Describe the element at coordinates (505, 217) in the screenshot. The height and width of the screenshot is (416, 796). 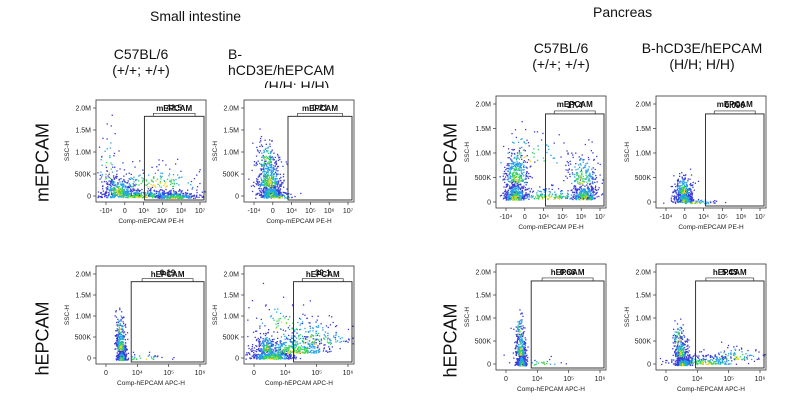
I see `x-tick-label: -10⁴` at that location.